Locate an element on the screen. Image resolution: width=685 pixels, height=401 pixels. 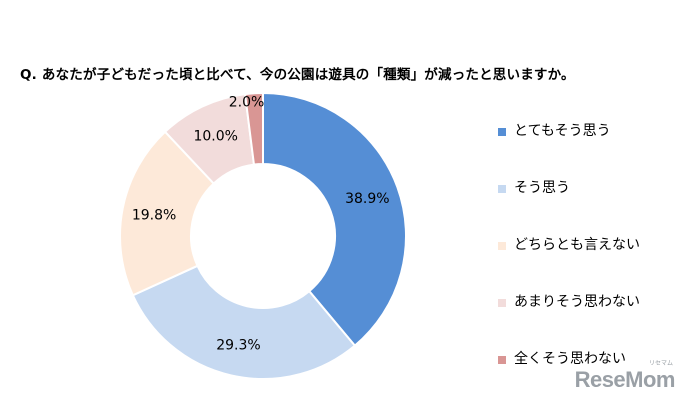
legend-label-3: あまりそう思わない is located at coordinates (577, 302).